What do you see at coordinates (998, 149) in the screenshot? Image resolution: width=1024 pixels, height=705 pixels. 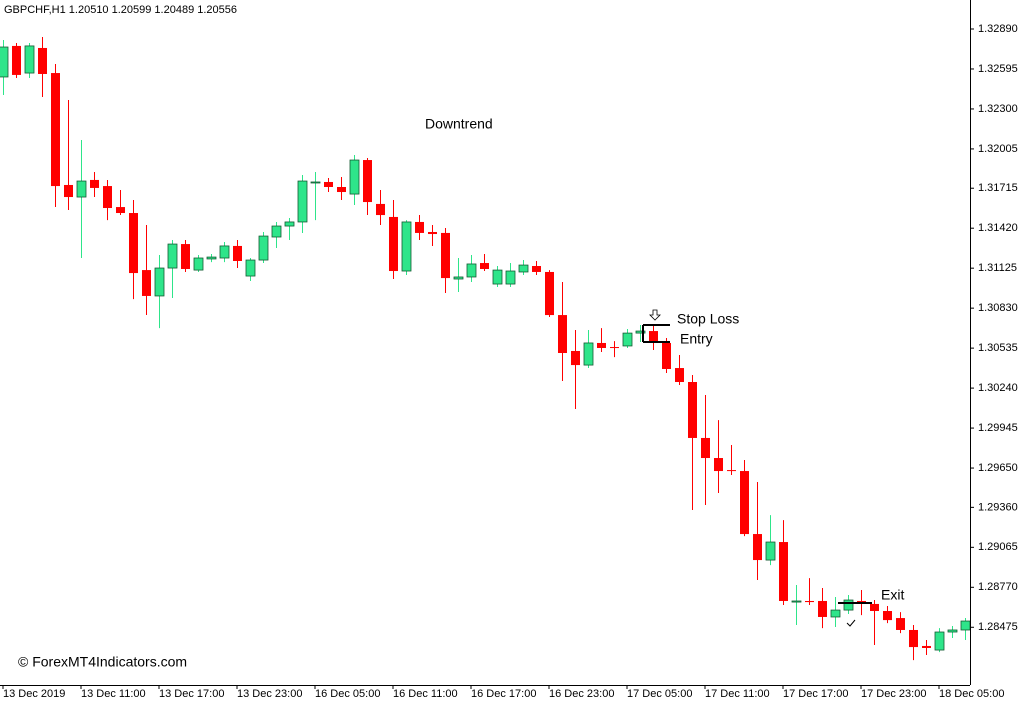 I see `y-tick-label: 1.32005` at bounding box center [998, 149].